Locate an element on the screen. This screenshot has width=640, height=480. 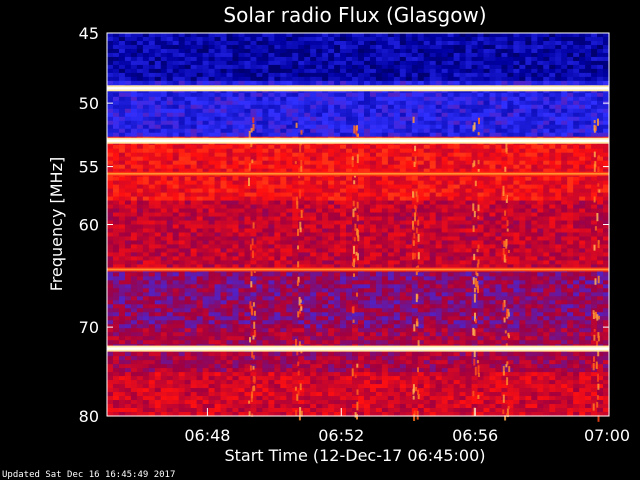
y-tick-label: 55 is located at coordinates (89, 167).